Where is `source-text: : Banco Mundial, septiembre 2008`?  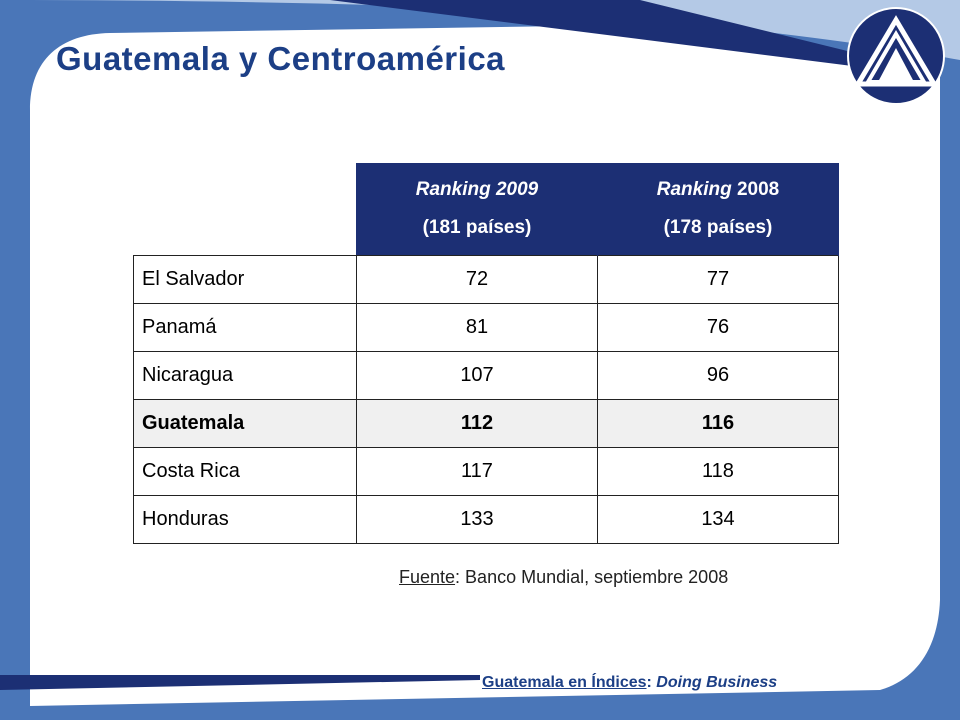 source-text: : Banco Mundial, septiembre 2008 is located at coordinates (592, 577).